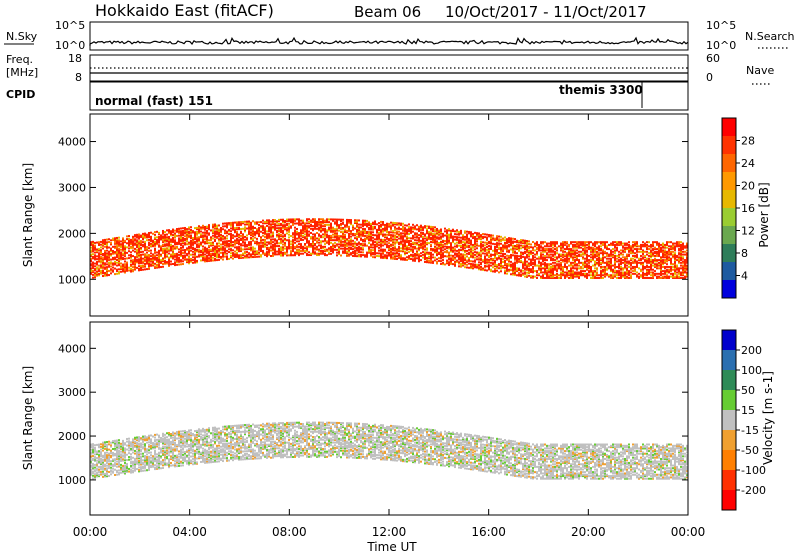 The height and width of the screenshot is (554, 800). I want to click on freq-tick-top: 18, so click(75, 58).